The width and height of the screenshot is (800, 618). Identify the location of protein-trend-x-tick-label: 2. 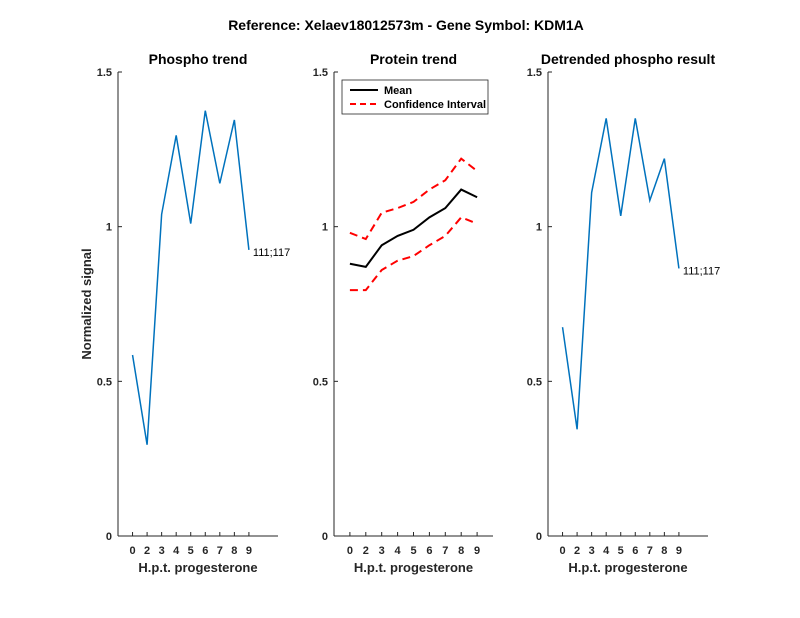
(366, 551).